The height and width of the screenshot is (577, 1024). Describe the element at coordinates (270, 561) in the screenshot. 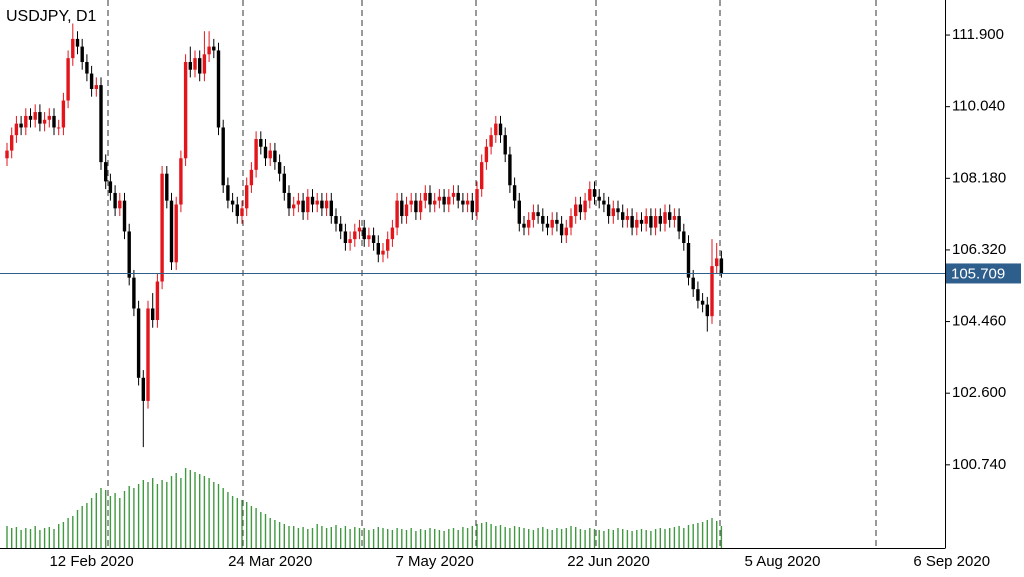

I see `x-tick-label: 24 Mar 2020` at that location.